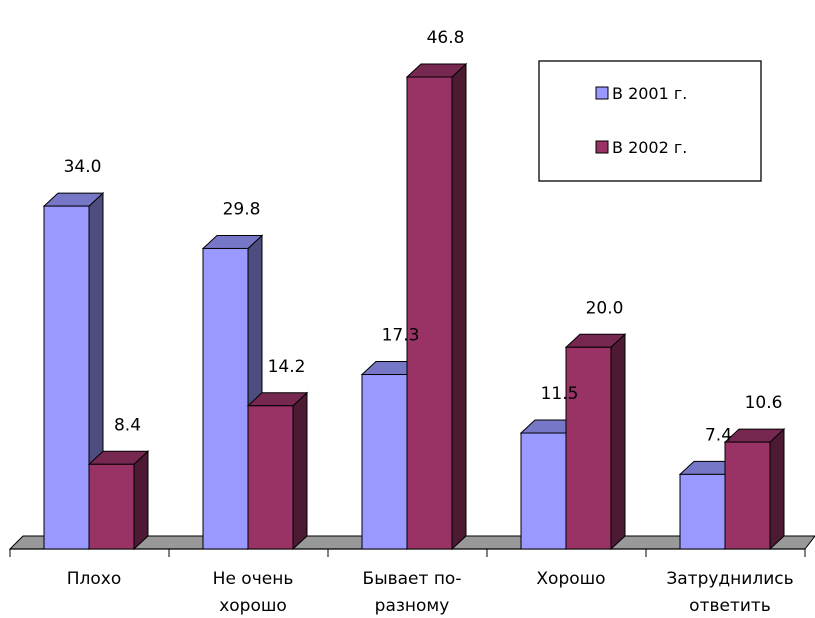 Image resolution: width=815 pixels, height=618 pixels. Describe the element at coordinates (718, 435) in the screenshot. I see `value-label: 7.4` at that location.